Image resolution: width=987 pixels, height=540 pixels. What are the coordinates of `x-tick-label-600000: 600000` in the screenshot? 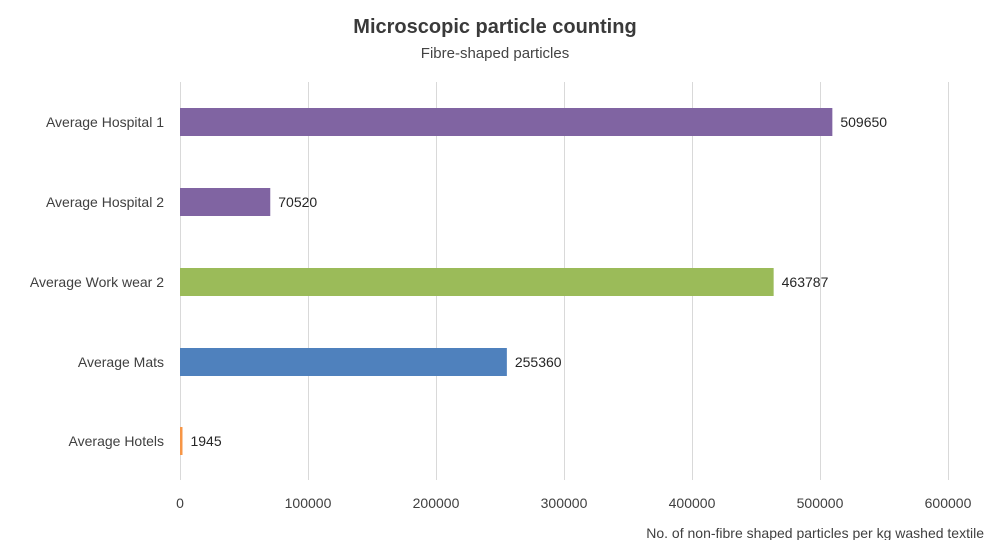 It's located at (948, 503).